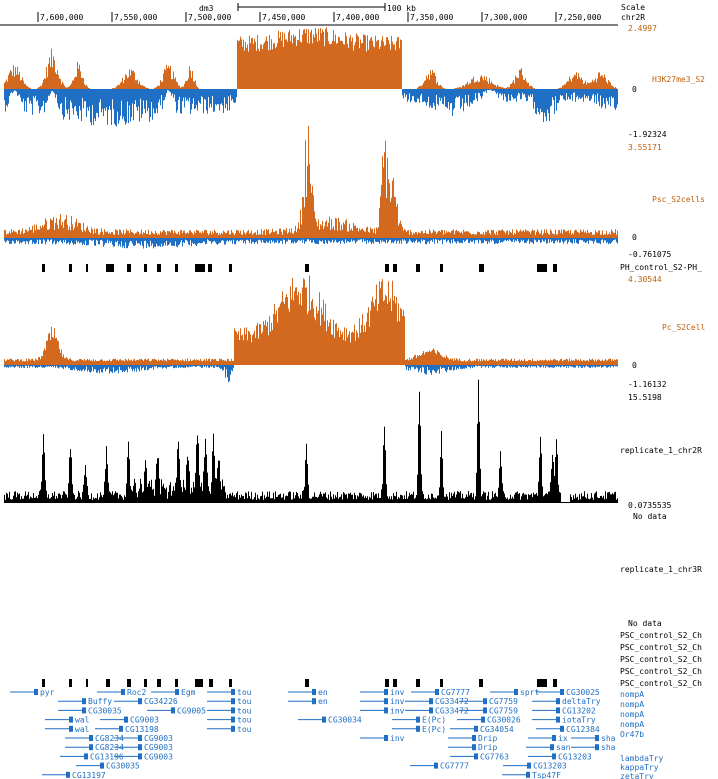 The image size is (718, 779). Describe the element at coordinates (583, 692) in the screenshot. I see `gene-label: CG30025` at that location.